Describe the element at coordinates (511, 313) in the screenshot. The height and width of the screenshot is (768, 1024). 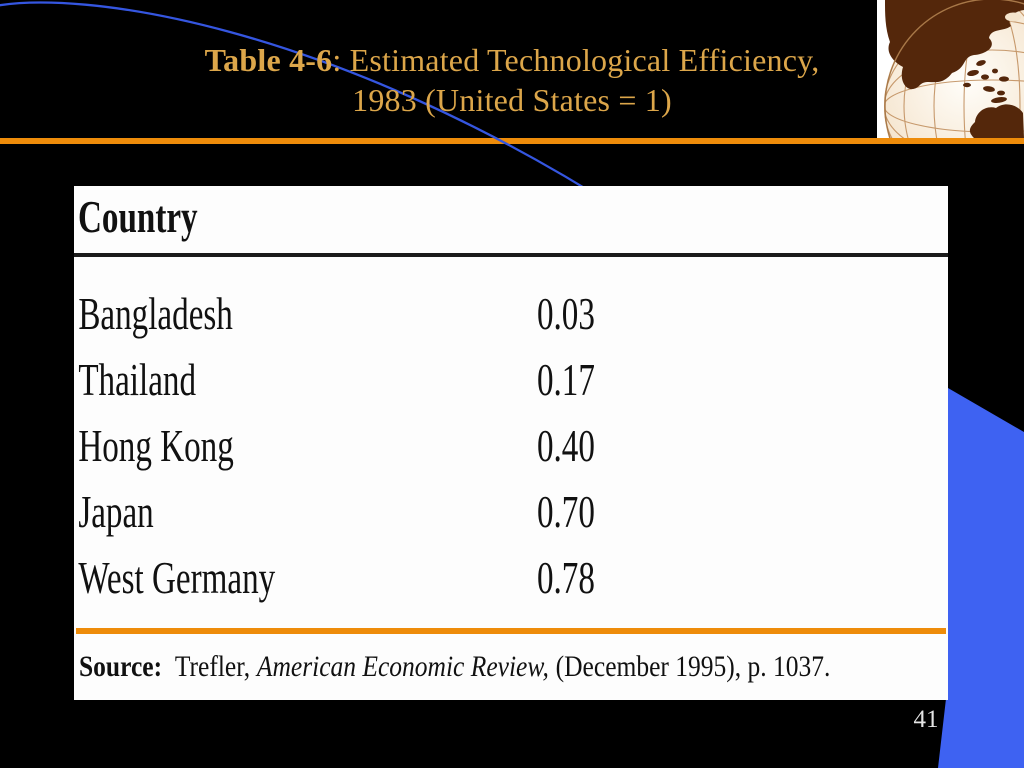
I see `table-row: Bangladesh 0.03` at that location.